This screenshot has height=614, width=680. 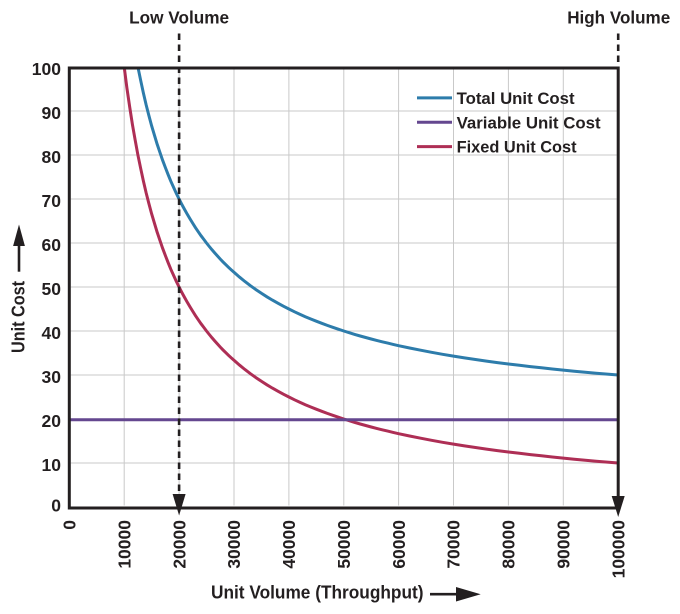 I want to click on svg-text: 30, so click(x=52, y=377).